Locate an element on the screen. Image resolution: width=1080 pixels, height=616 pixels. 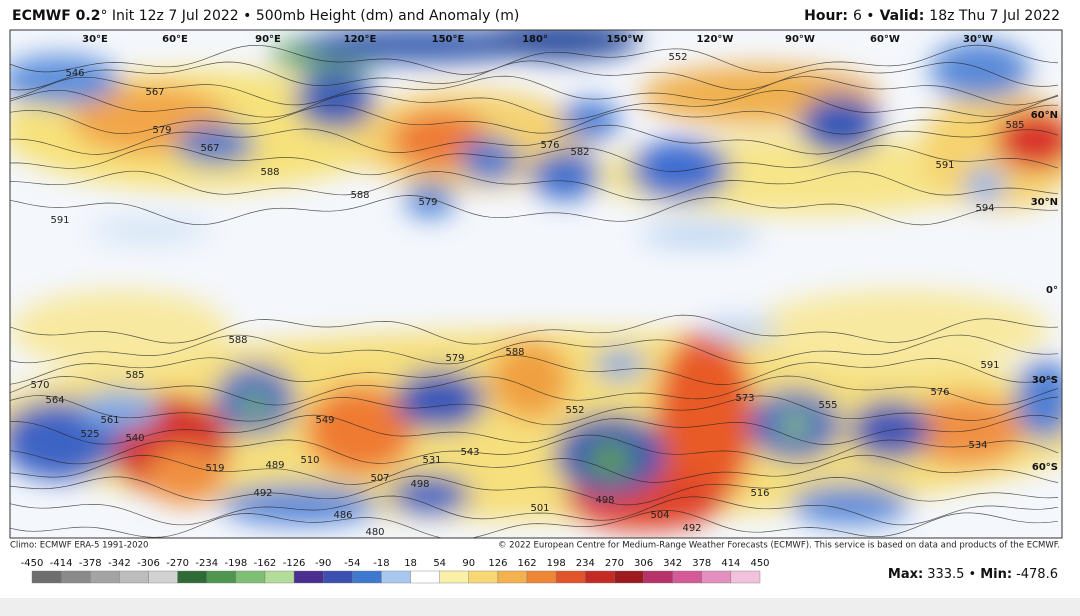
contour-label: 570 is located at coordinates (39, 385).